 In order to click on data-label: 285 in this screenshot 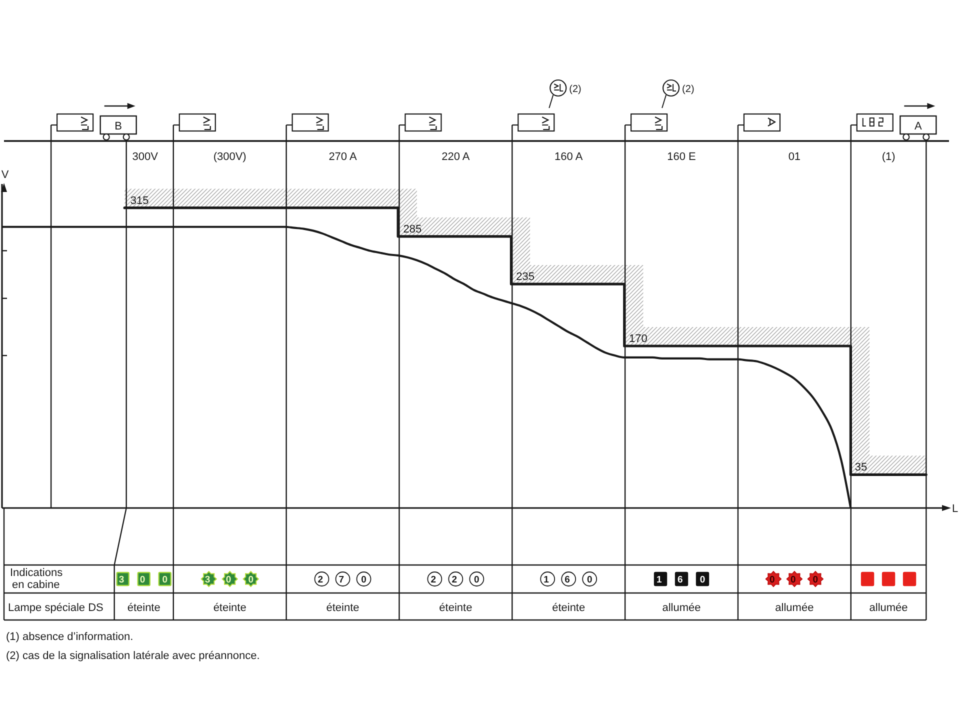, I will do `click(412, 229)`.